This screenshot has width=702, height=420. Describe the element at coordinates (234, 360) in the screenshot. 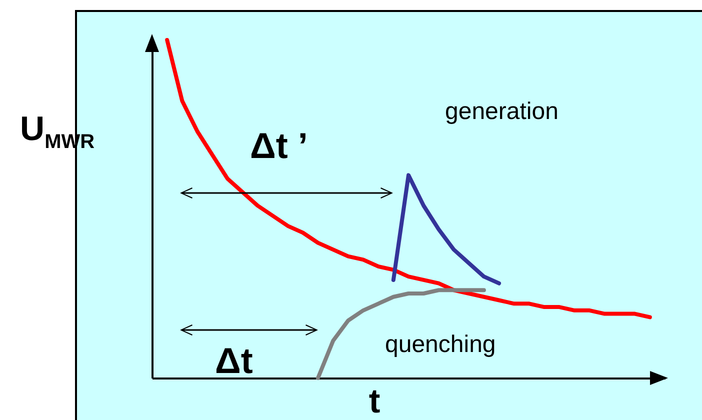

I see `annotation: Δt` at that location.